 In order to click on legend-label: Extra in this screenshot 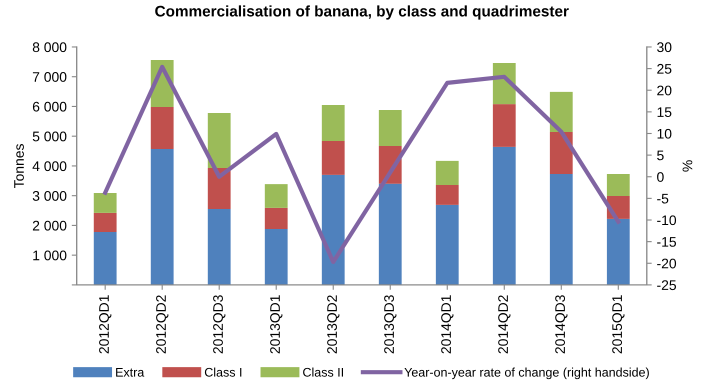, I will do `click(130, 372)`.